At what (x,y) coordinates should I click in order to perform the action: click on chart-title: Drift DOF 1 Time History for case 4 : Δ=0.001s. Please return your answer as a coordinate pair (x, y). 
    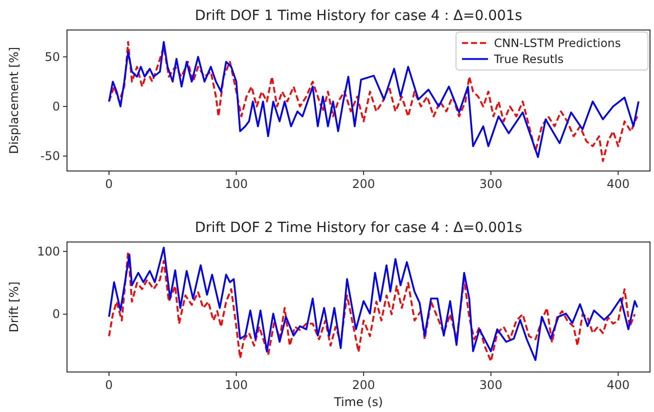
    Looking at the image, I should click on (358, 16).